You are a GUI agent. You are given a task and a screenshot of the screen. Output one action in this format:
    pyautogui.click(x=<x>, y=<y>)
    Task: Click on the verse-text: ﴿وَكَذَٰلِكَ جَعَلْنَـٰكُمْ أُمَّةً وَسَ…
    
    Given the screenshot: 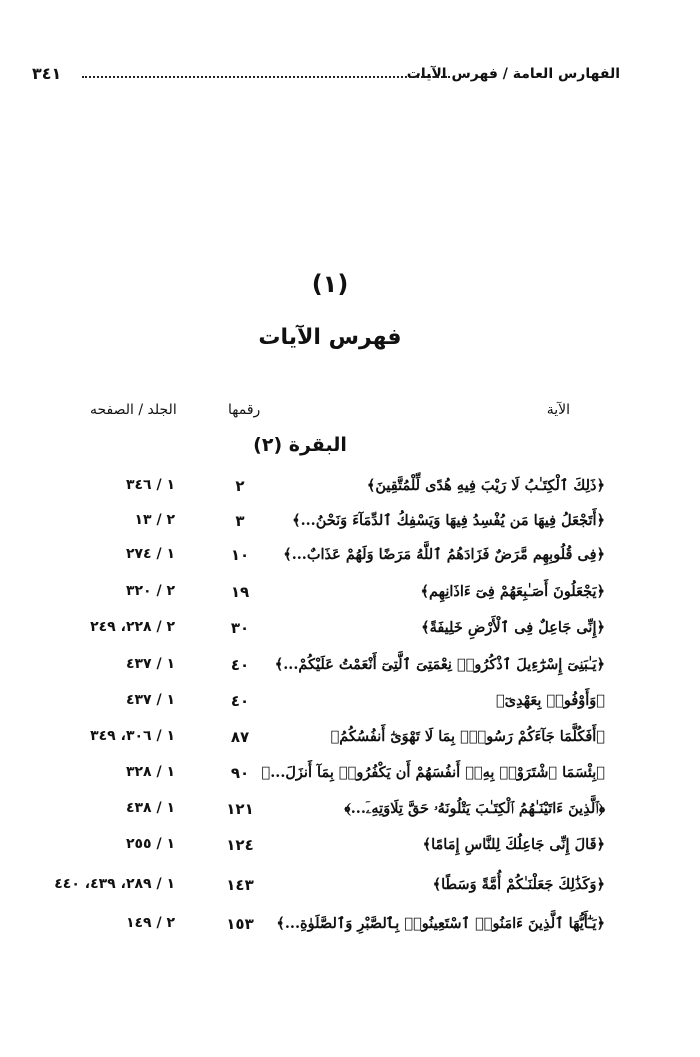 What is the action you would take?
    pyautogui.click(x=518, y=884)
    